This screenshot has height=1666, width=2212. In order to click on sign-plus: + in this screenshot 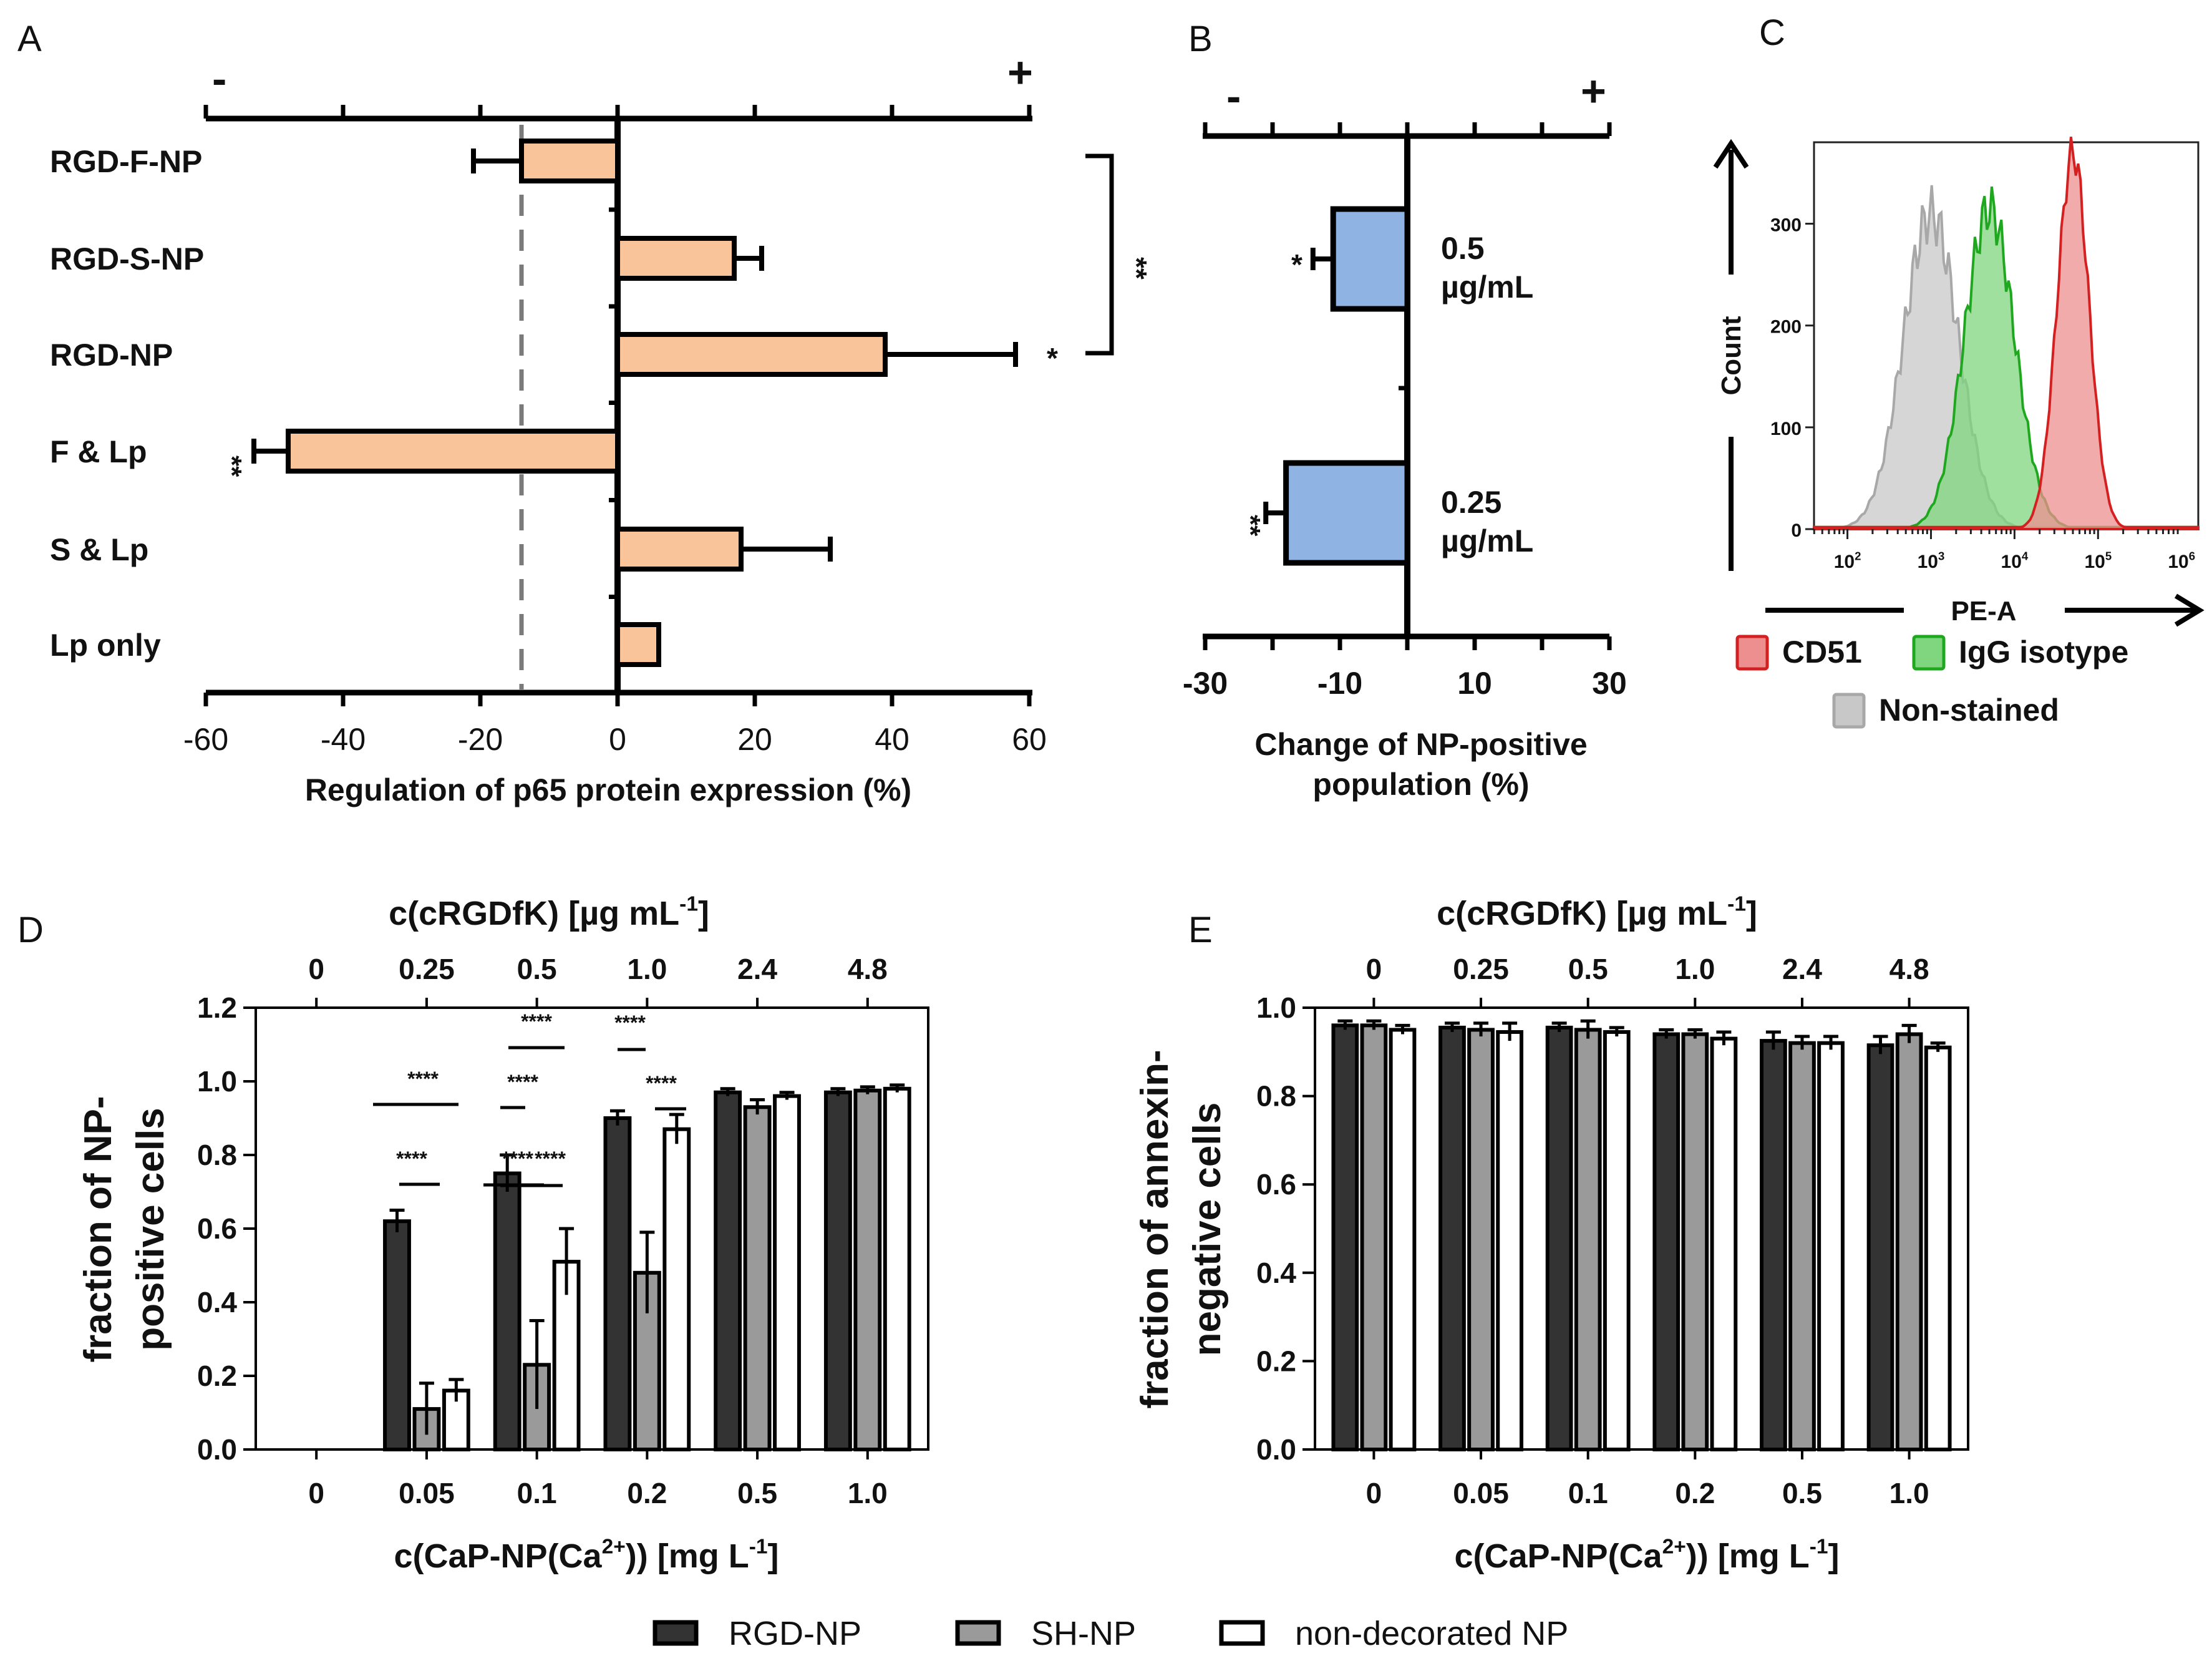, I will do `click(1593, 91)`.